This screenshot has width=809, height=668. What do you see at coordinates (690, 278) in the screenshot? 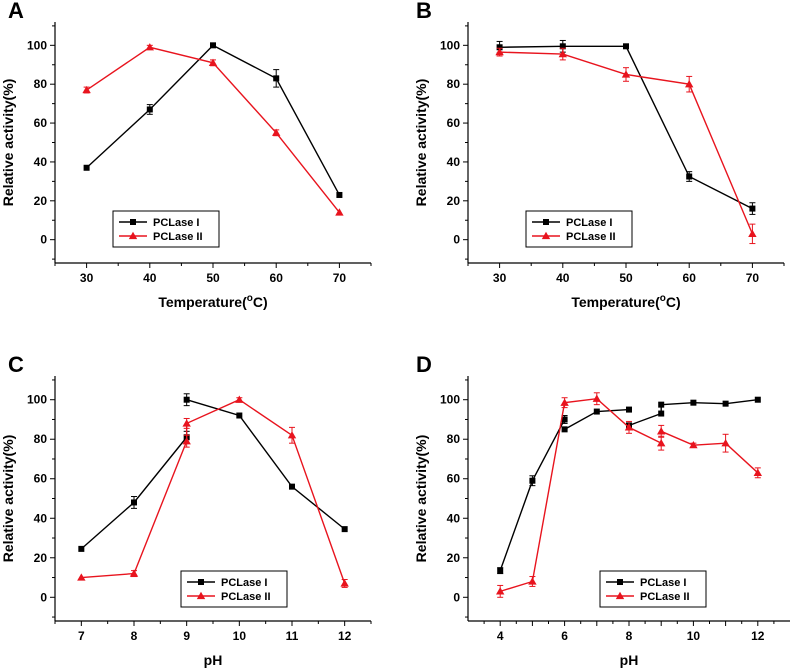
I see `x-tick-label: 60` at bounding box center [690, 278].